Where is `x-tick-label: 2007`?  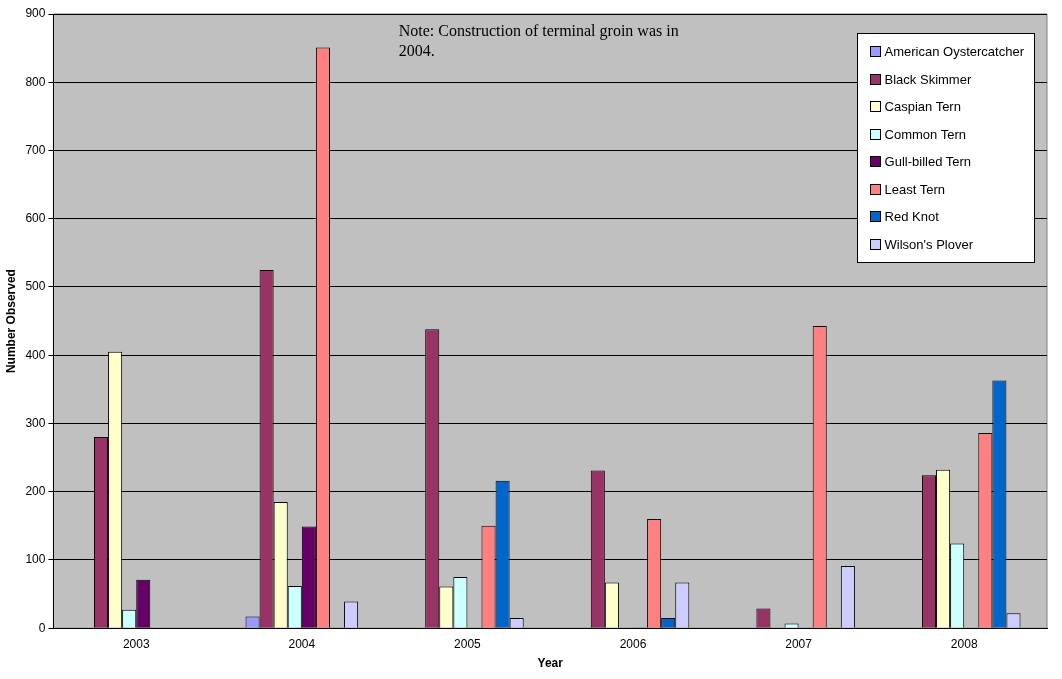
x-tick-label: 2007 is located at coordinates (799, 643).